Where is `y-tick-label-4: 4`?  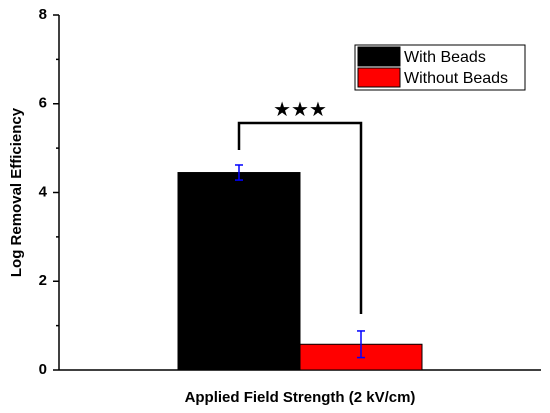
y-tick-label-4: 4 is located at coordinates (43, 191).